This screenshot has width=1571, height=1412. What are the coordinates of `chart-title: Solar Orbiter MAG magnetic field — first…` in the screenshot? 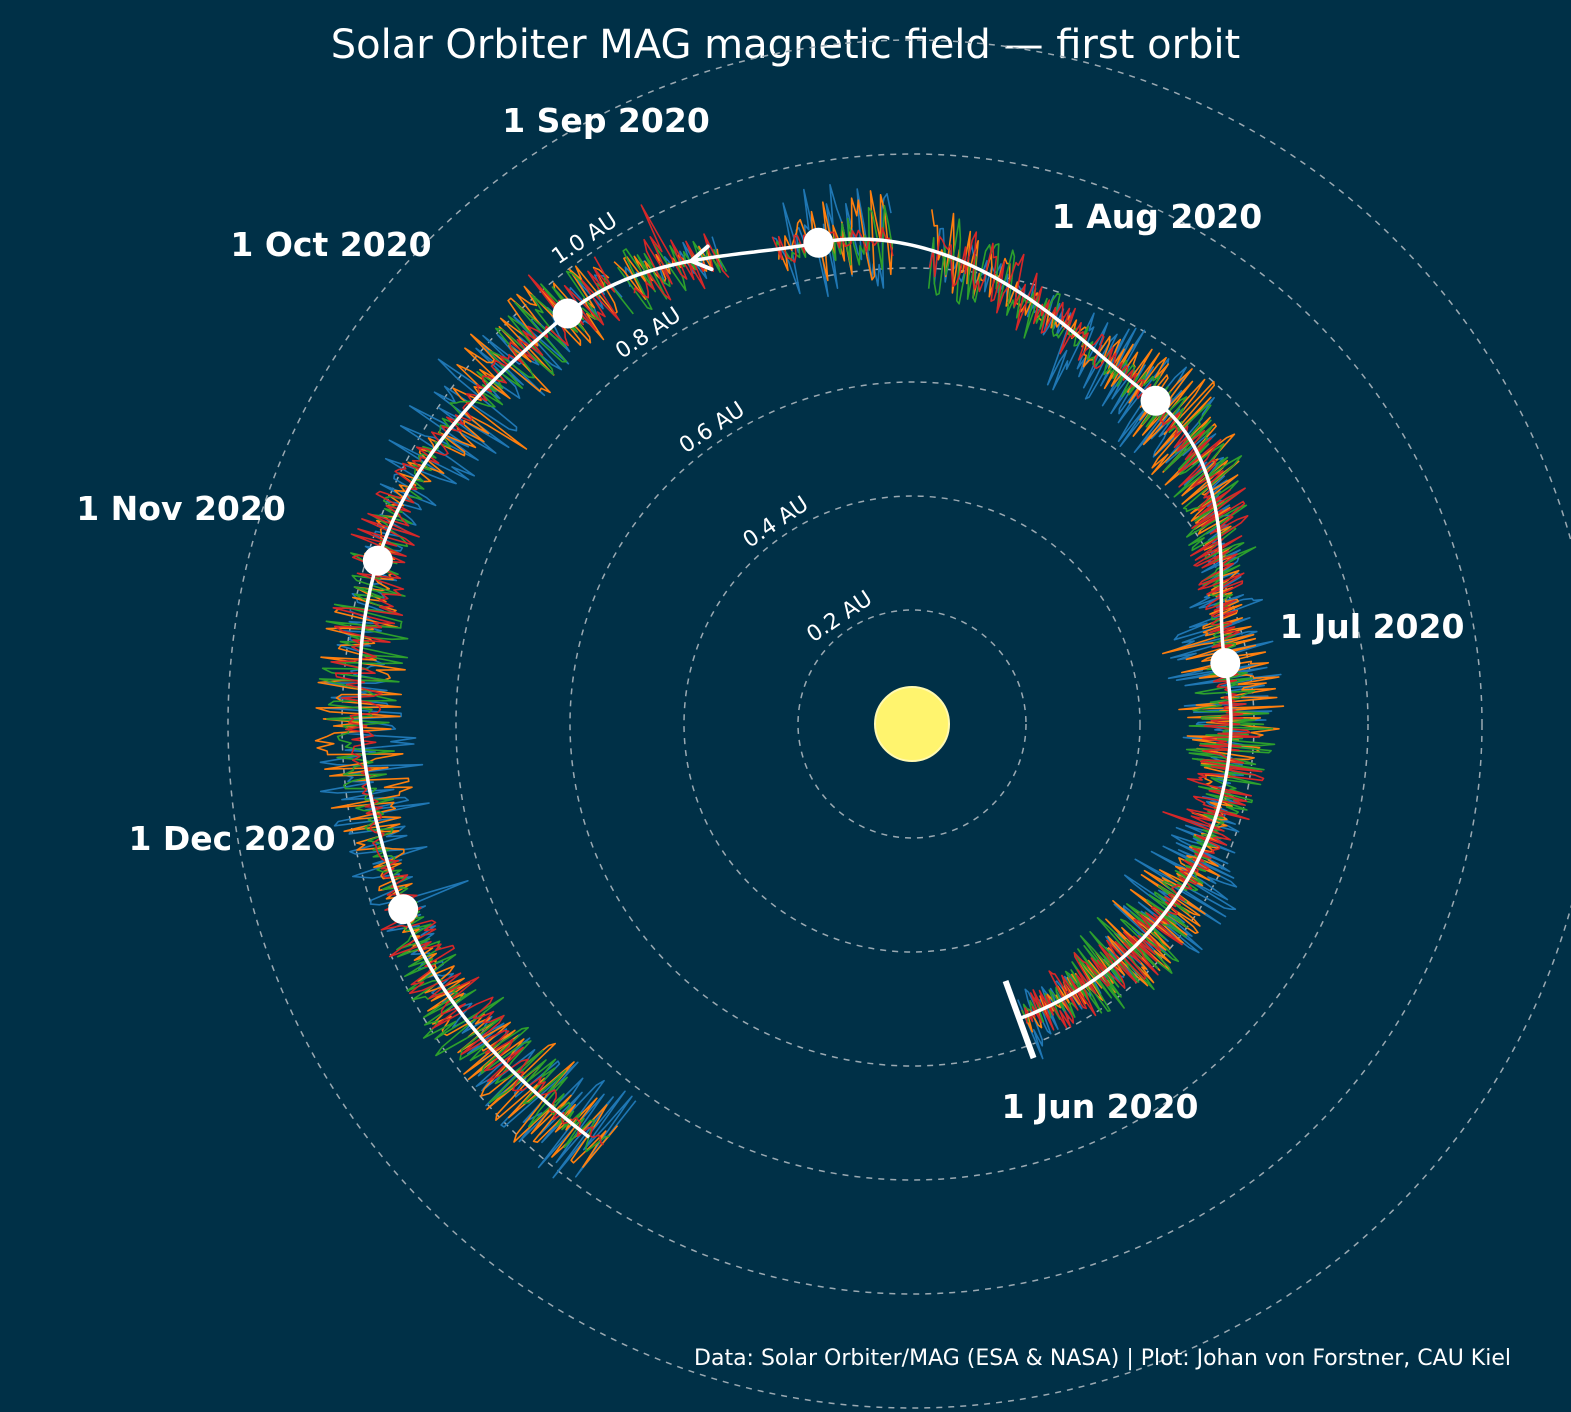 It's located at (785, 45).